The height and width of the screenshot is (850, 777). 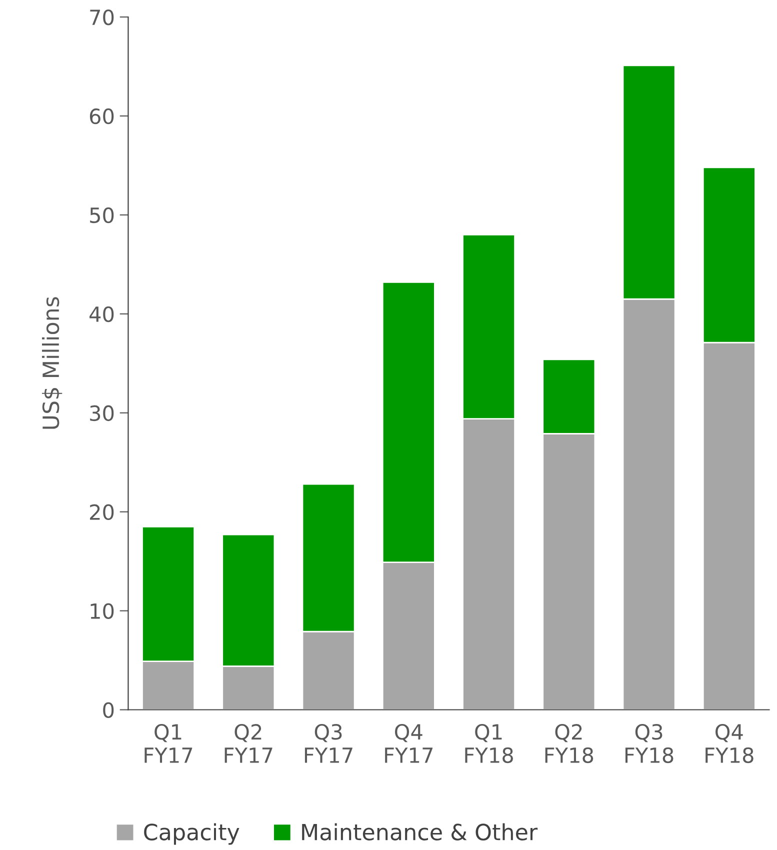 I want to click on x-tick-label: Q4 FY18, so click(x=730, y=744).